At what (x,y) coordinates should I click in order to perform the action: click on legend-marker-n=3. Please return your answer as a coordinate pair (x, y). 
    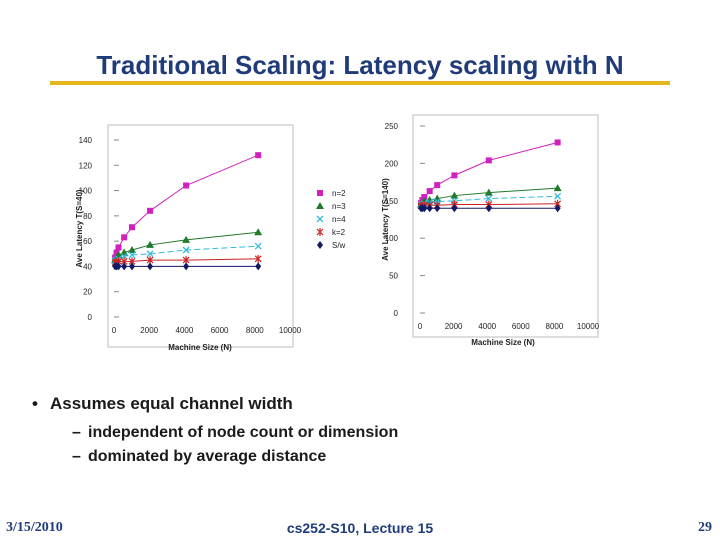
    Looking at the image, I should click on (320, 205).